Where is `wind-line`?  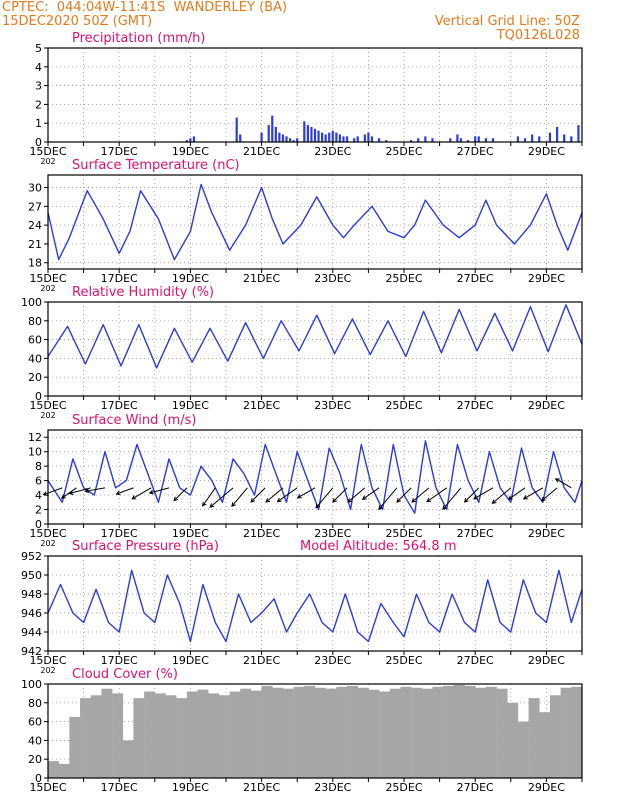
wind-line is located at coordinates (315, 477).